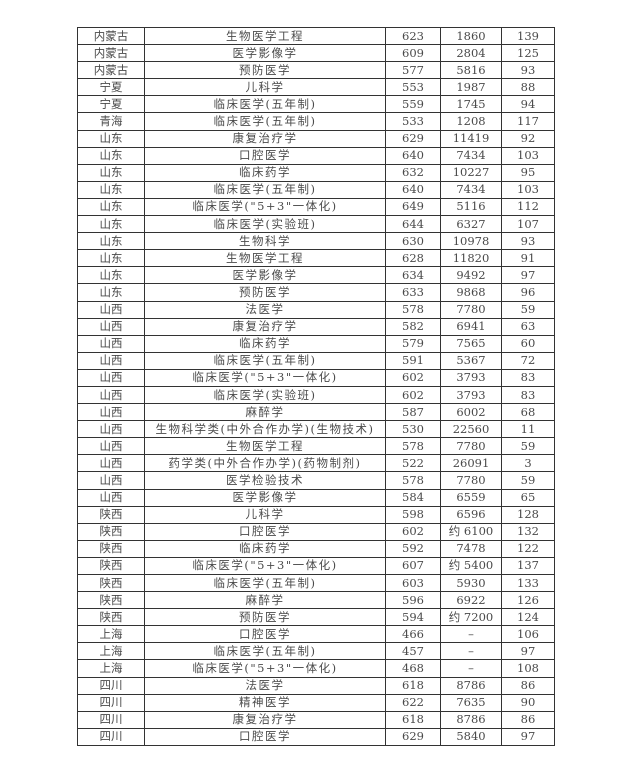 The image size is (625, 776). Describe the element at coordinates (111, 104) in the screenshot. I see `province-cell: 宁夏` at that location.